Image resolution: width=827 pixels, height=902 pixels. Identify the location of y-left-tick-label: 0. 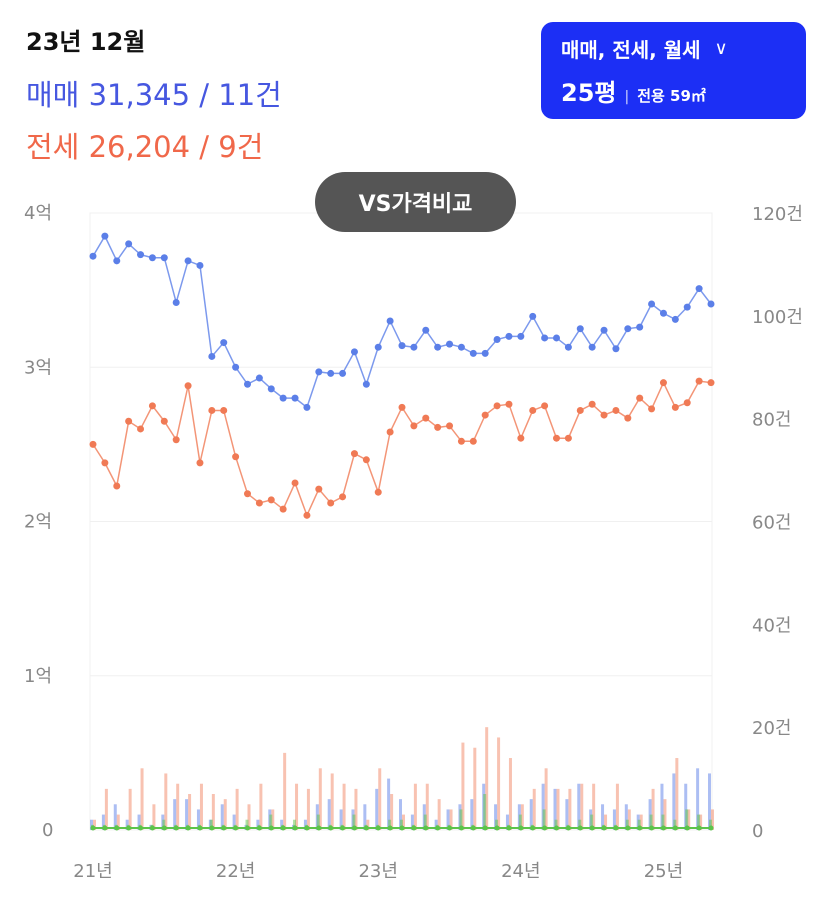
(47, 830).